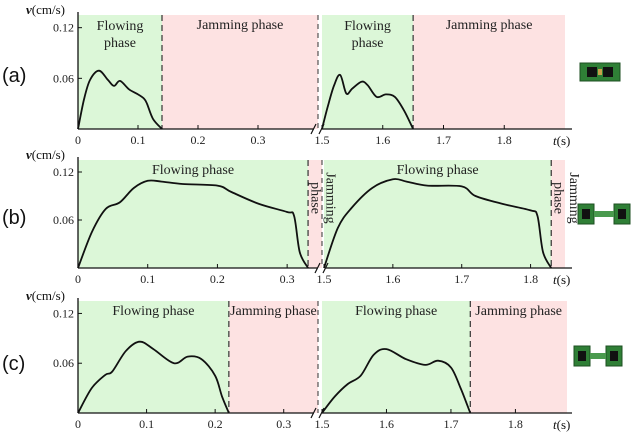  Describe the element at coordinates (13, 364) in the screenshot. I see `panel-label: (c)` at that location.